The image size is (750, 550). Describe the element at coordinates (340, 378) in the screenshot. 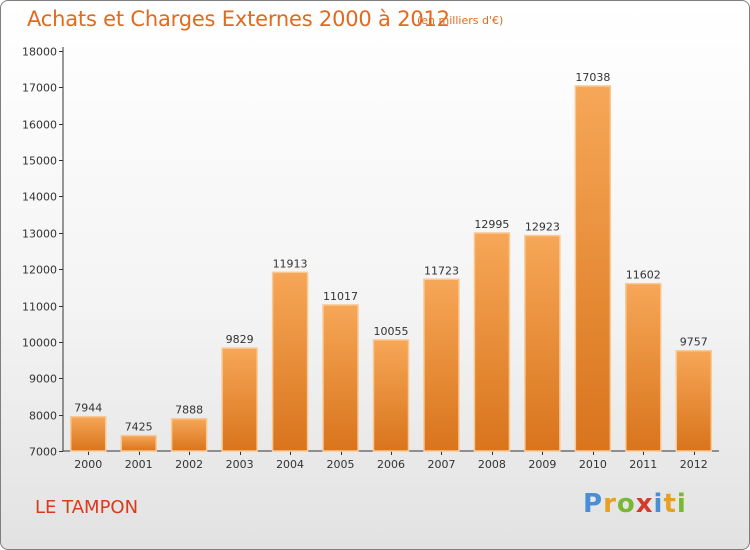

I see `bar-2005` at that location.